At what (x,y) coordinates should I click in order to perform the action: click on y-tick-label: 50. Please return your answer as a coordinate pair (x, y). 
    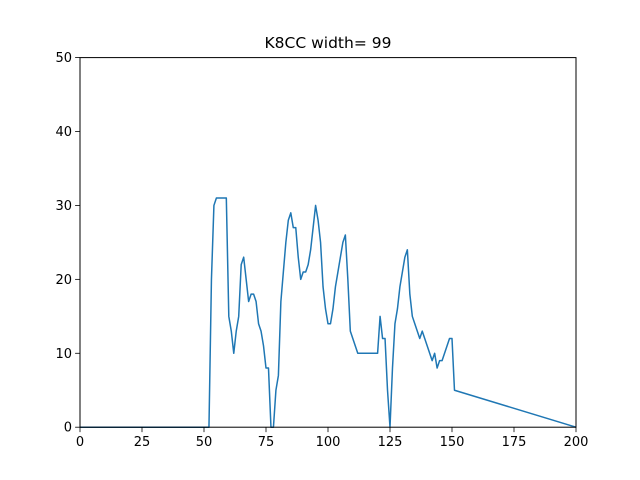
    Looking at the image, I should click on (63, 58).